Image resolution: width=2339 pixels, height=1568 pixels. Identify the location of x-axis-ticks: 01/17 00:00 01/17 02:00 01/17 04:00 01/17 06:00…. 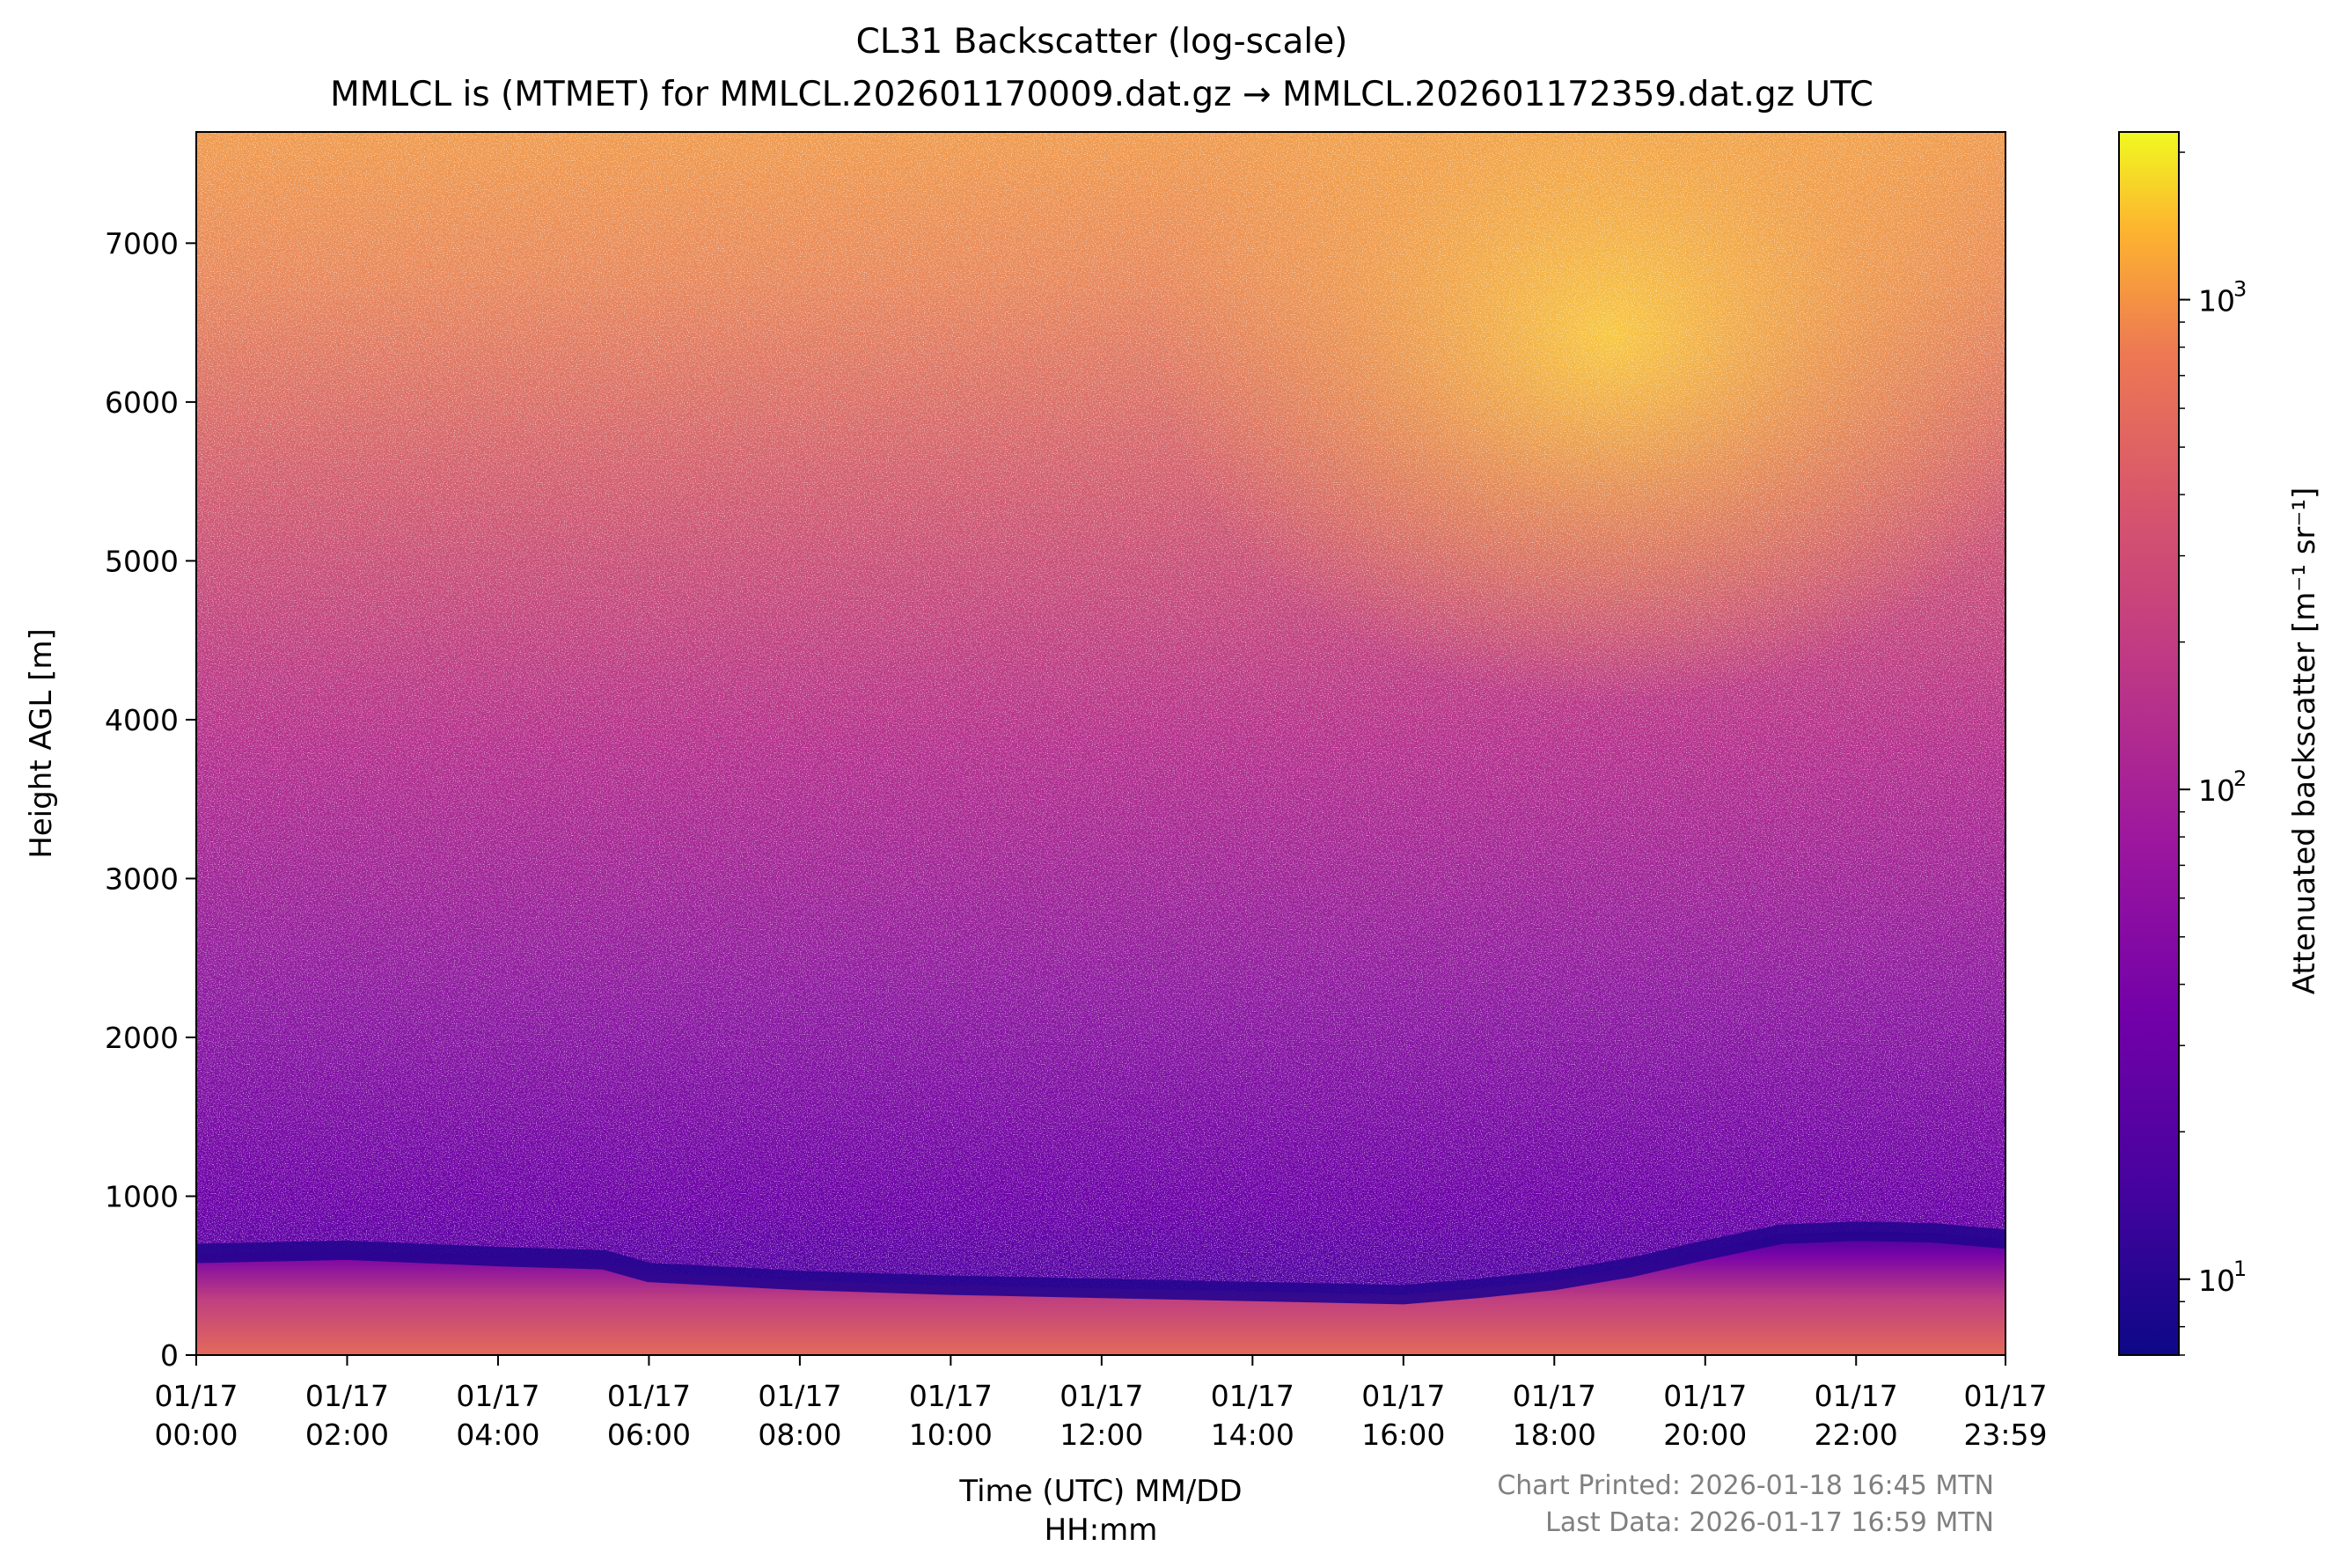
(1101, 1403).